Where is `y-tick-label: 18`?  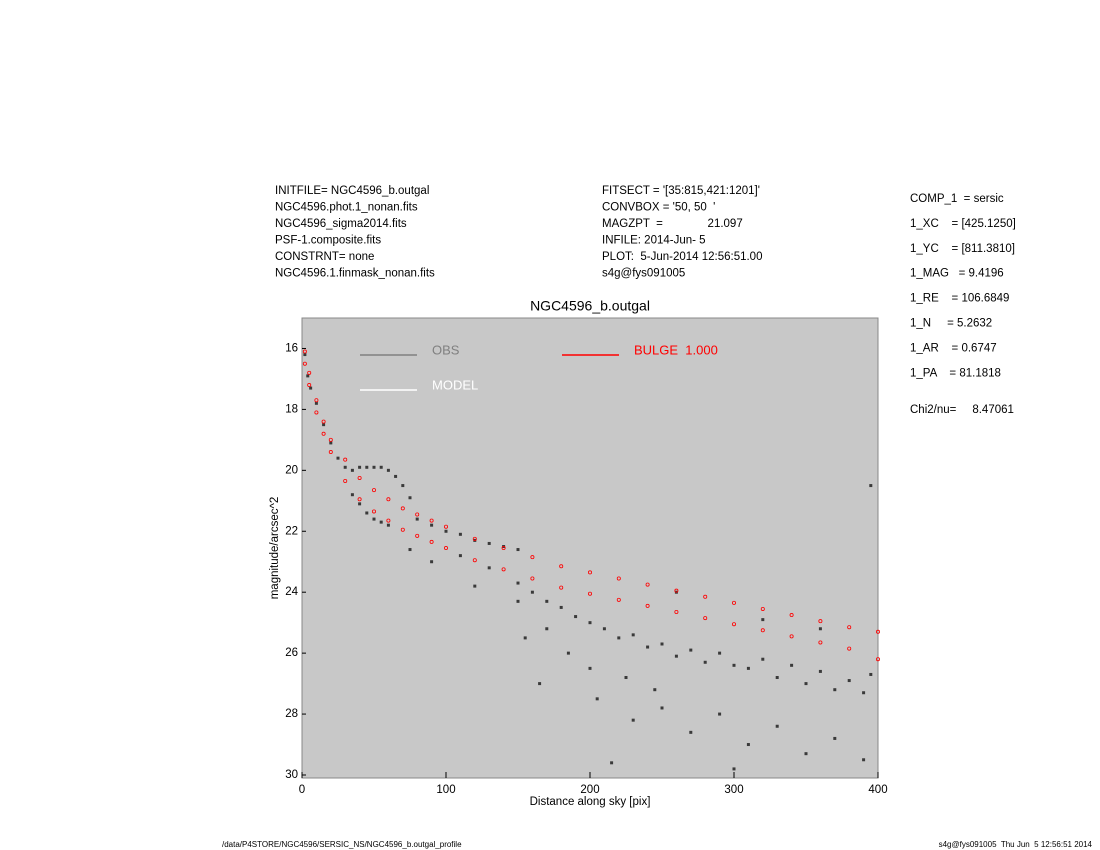
y-tick-label: 18 is located at coordinates (291, 409).